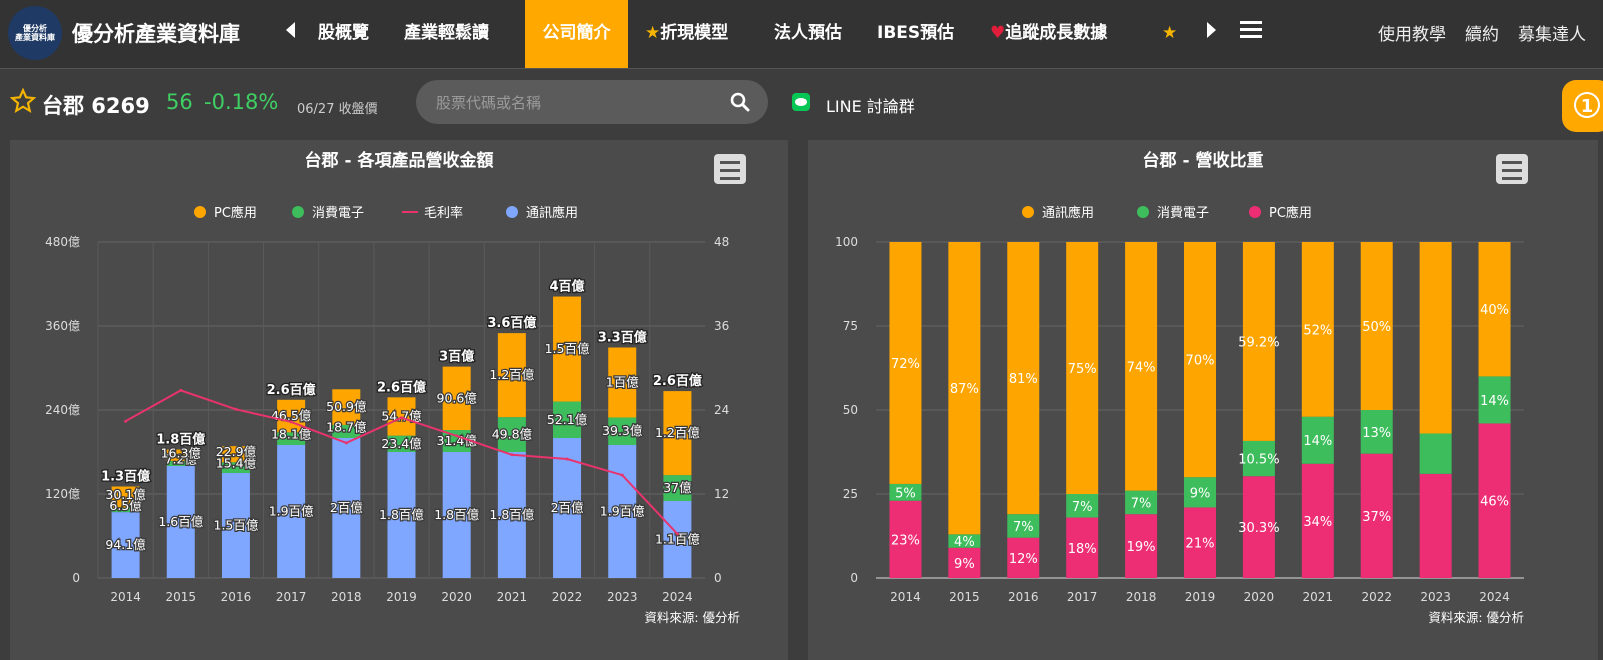  What do you see at coordinates (443, 213) in the screenshot?
I see `legend-item: 毛利率` at bounding box center [443, 213].